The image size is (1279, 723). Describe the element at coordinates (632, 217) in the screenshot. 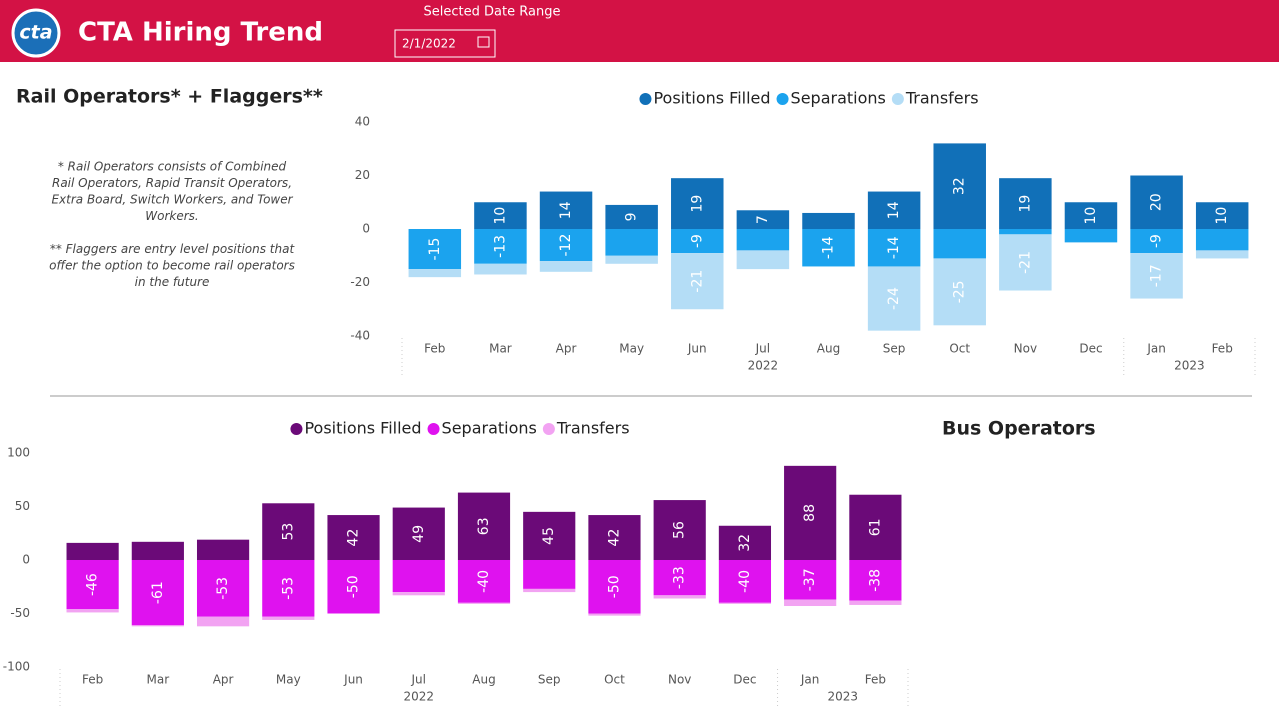

I see `value-label: 9` at that location.